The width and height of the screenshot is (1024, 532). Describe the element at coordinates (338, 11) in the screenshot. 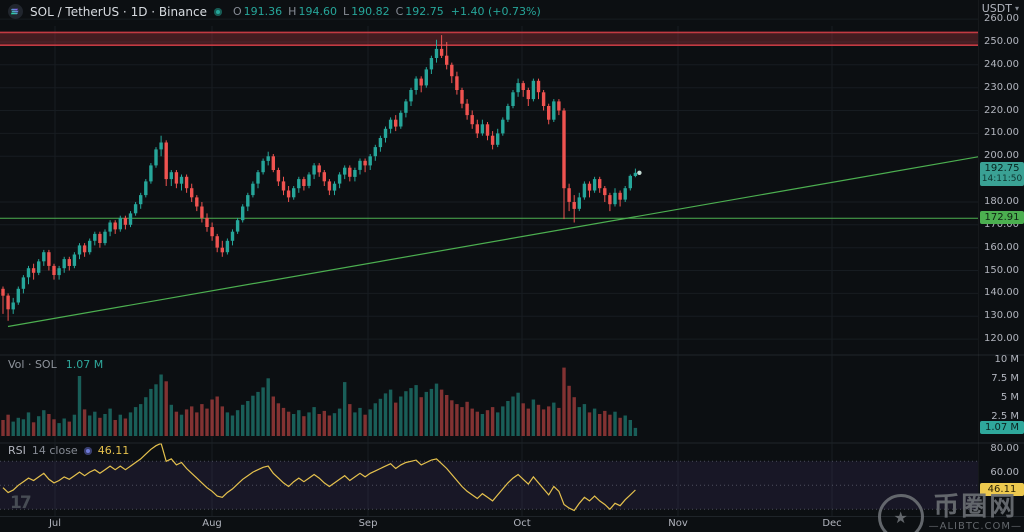

I see `ohlc-values: O 191.36 H 194.60 L 190.82 C 192.75` at that location.